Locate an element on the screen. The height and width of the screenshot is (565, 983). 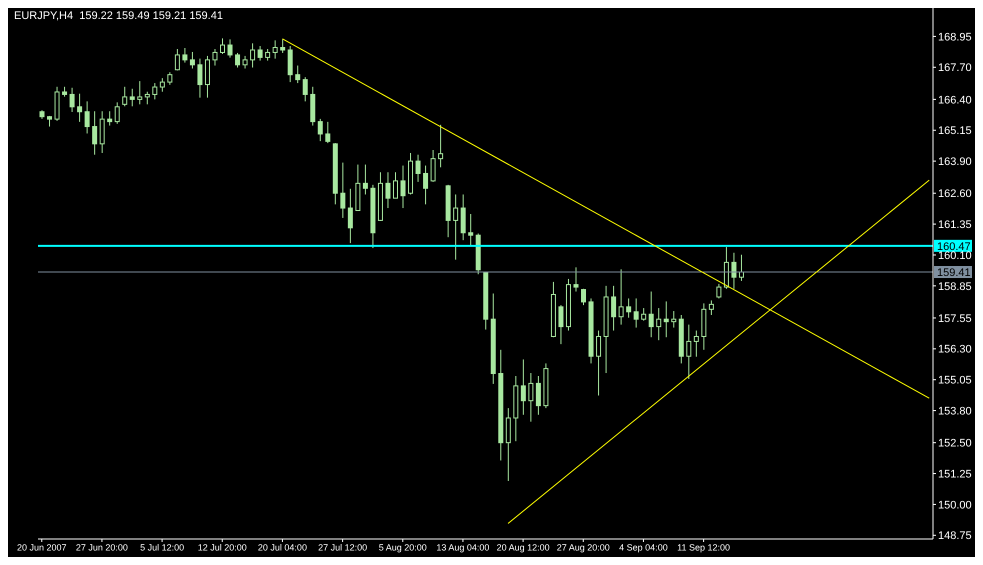
x-tick-label: 11 Sep 12:00 is located at coordinates (703, 547).